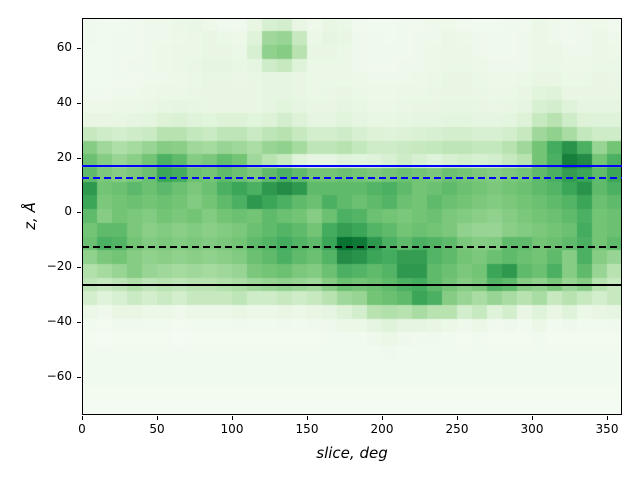  I want to click on y-tick-label: −20, so click(59, 266).